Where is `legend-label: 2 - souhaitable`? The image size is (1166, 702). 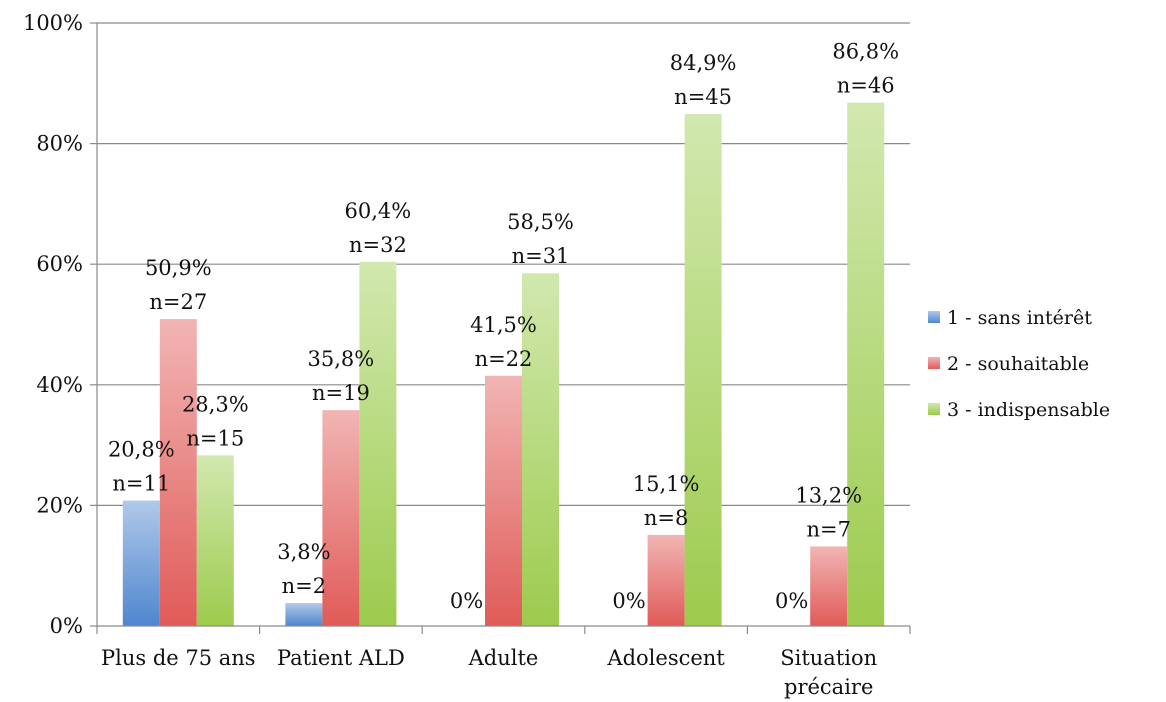
legend-label: 2 - souhaitable is located at coordinates (1018, 364).